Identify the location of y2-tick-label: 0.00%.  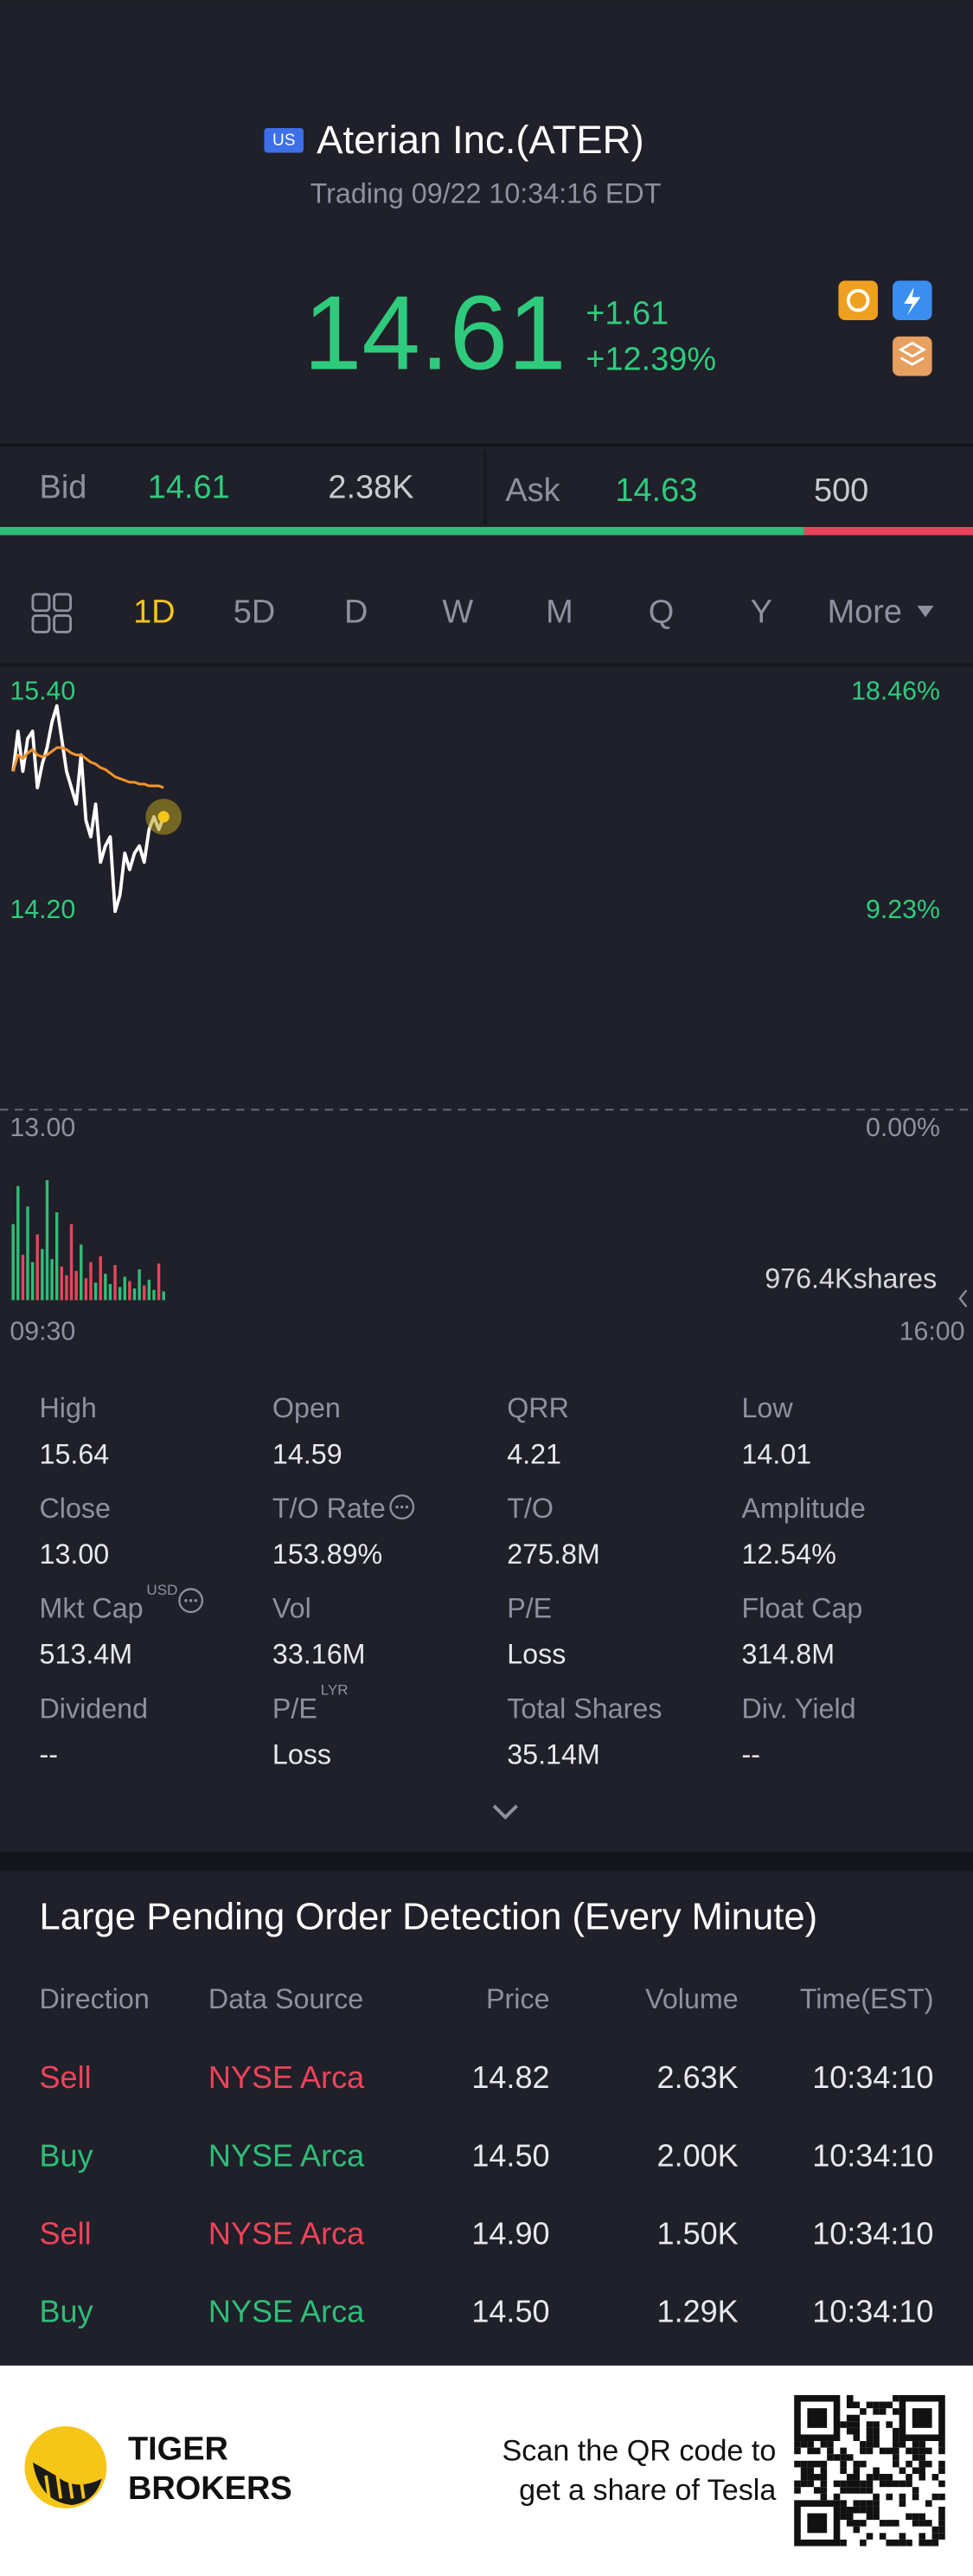
(903, 1128).